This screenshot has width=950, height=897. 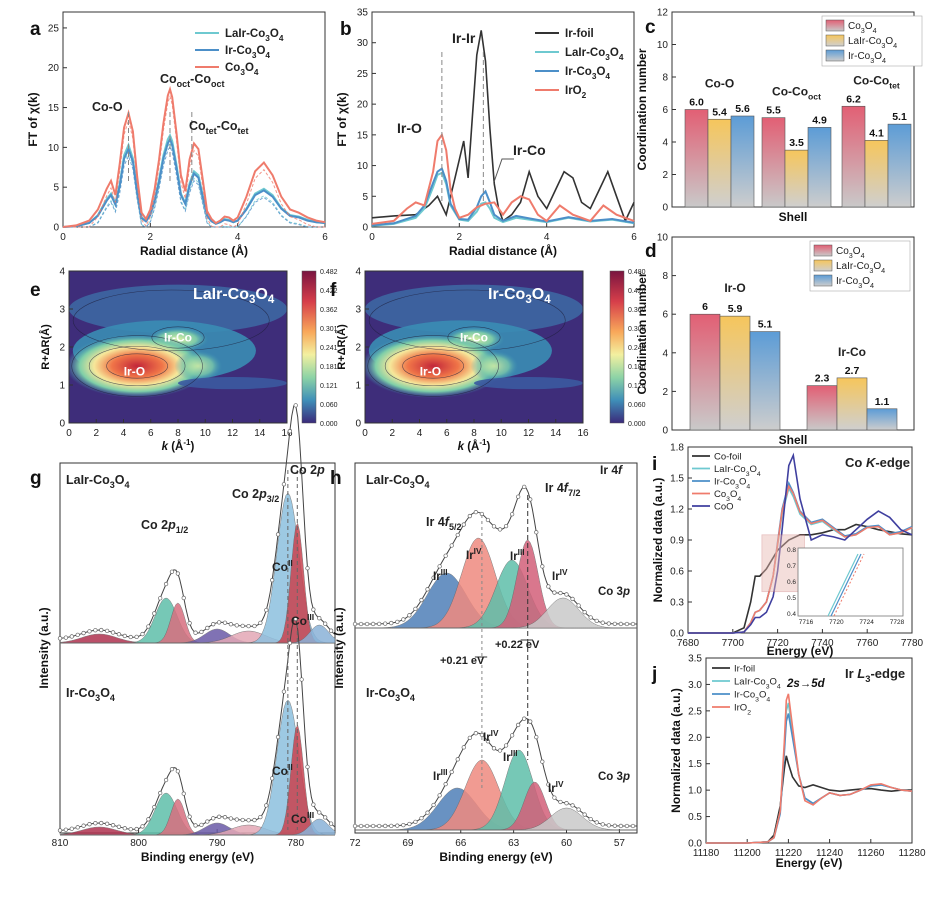 I want to click on component-label: IrIV, so click(x=560, y=575).